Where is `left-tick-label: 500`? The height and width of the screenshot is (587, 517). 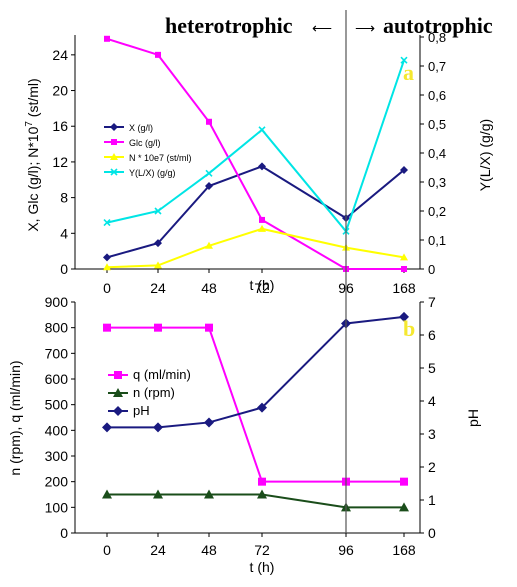 left-tick-label: 500 is located at coordinates (57, 405).